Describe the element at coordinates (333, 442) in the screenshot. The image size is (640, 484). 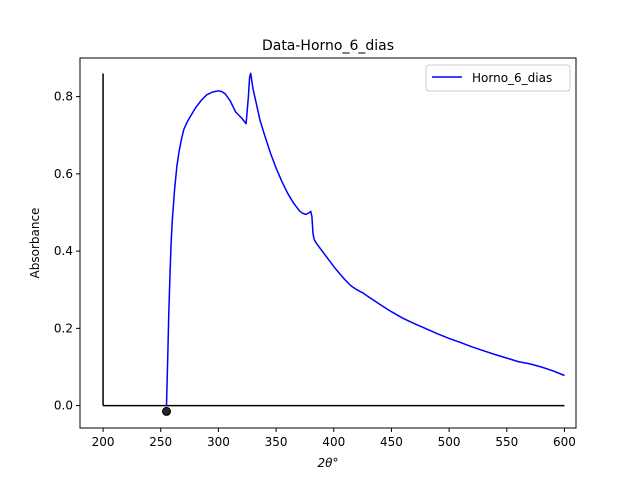
I see `x-tick-label: 400` at that location.